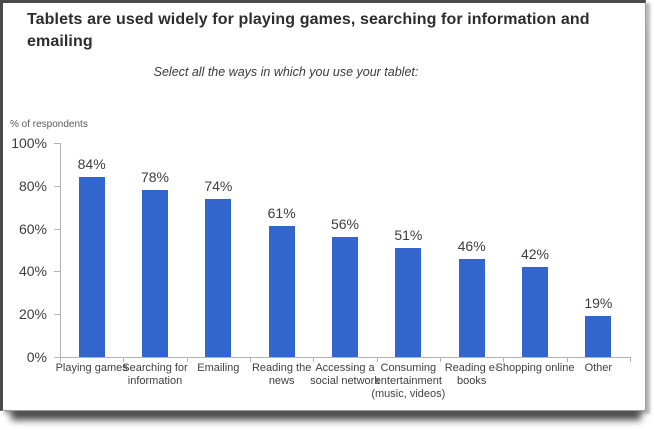 This screenshot has height=430, width=654. What do you see at coordinates (471, 246) in the screenshot?
I see `bar-value-label: 46%` at bounding box center [471, 246].